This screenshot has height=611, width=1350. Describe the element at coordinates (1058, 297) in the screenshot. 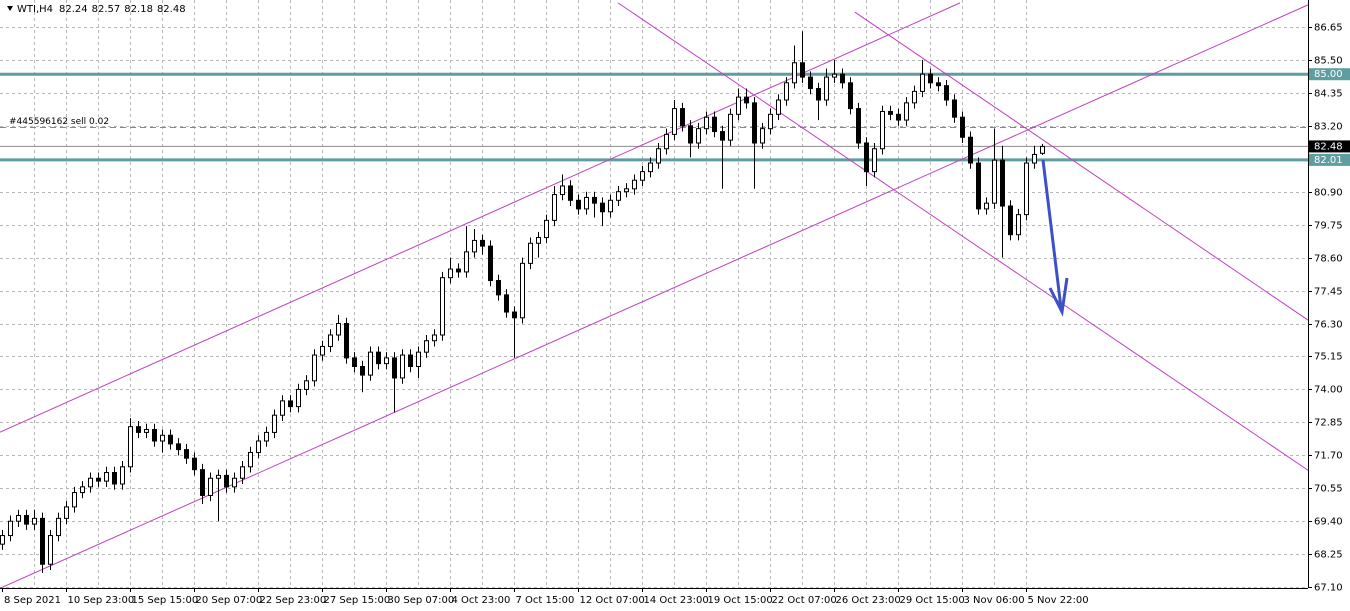

I see `arrow-head` at that location.